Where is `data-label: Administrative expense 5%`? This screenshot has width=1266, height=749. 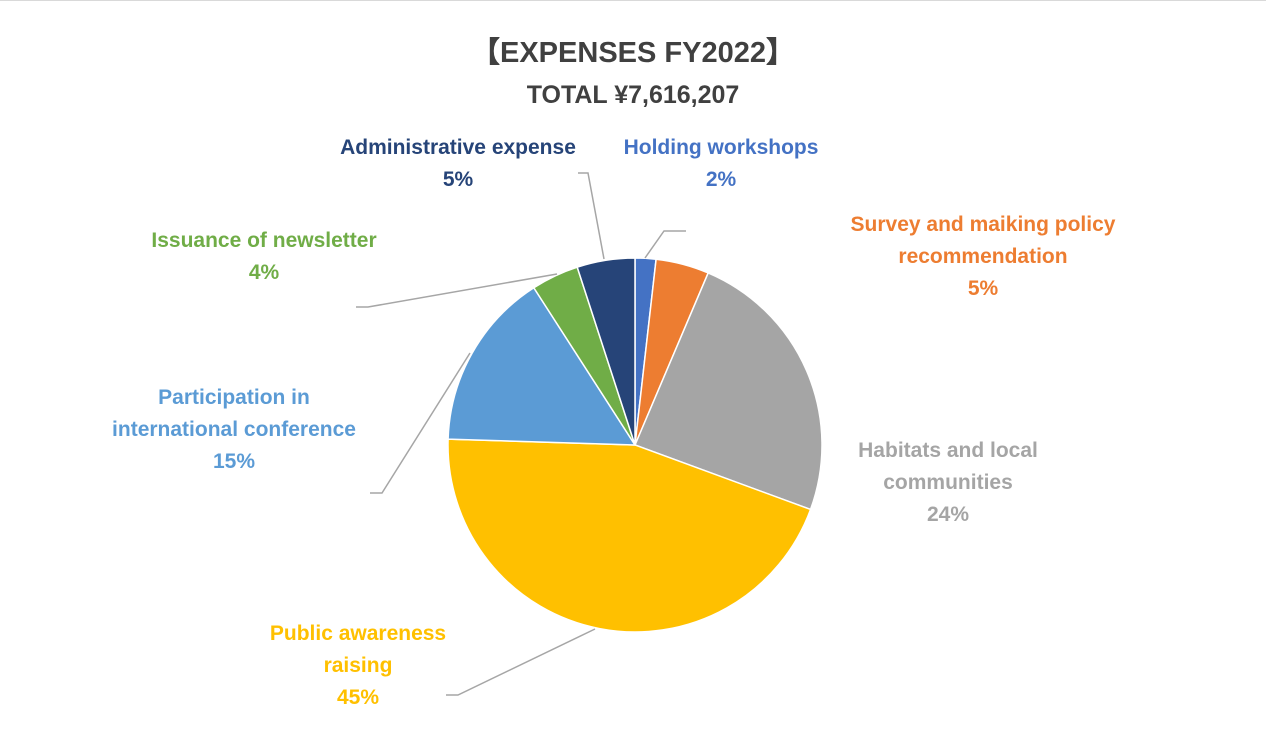
data-label: Administrative expense 5% is located at coordinates (458, 163).